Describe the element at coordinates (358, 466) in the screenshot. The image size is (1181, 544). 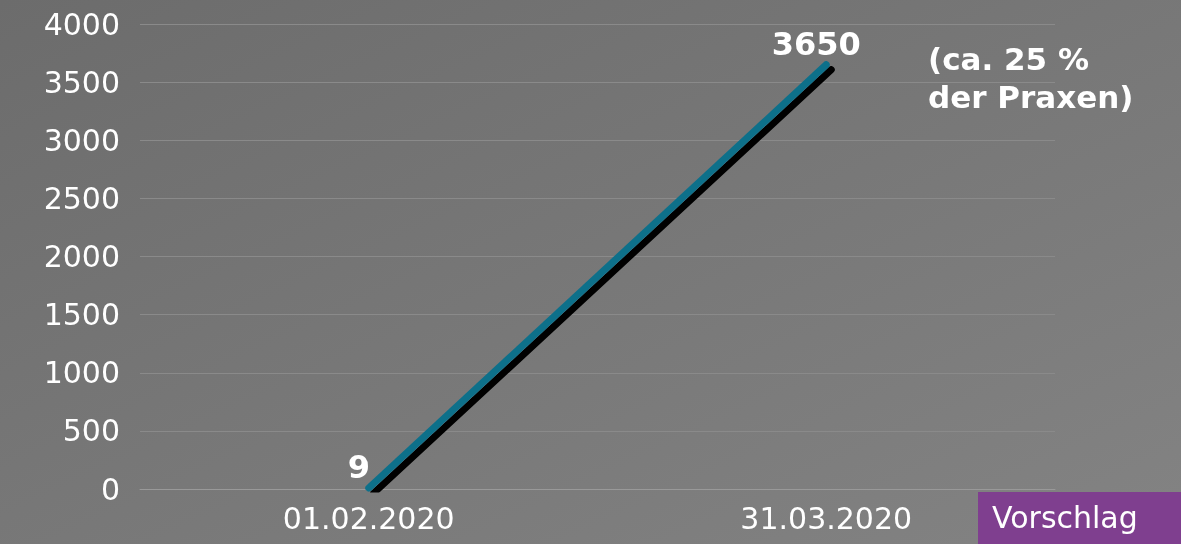
I see `data-label: 9` at that location.